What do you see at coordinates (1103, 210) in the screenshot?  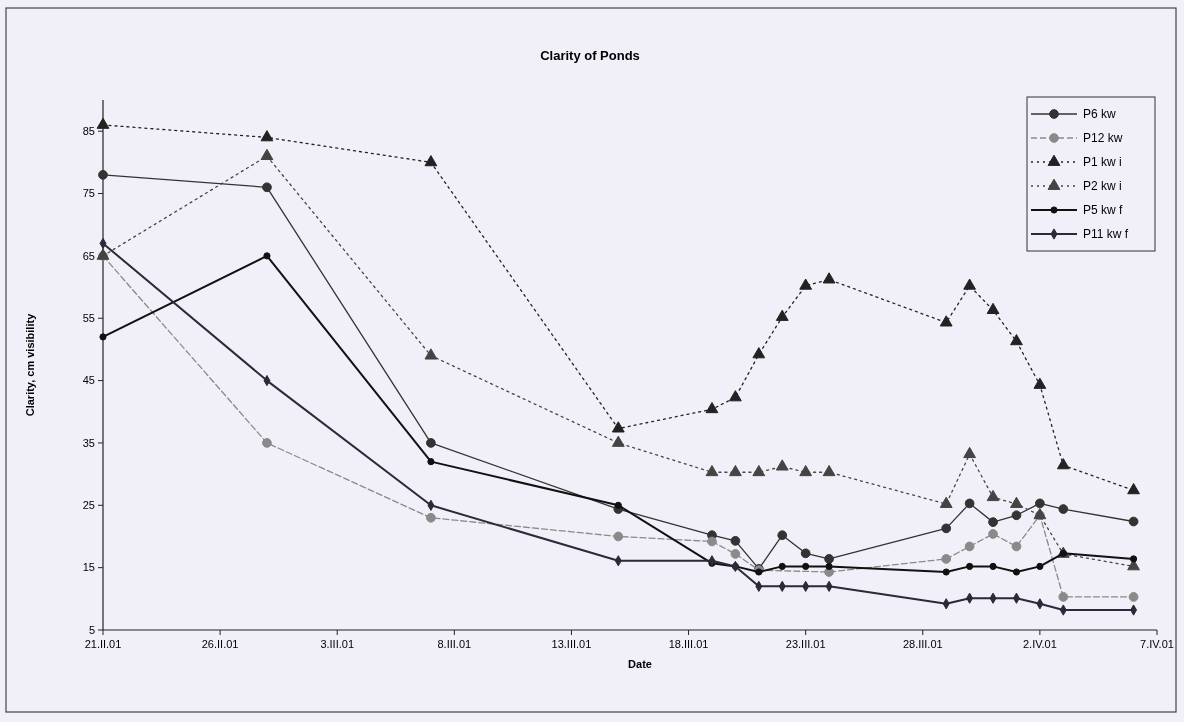 I see `legend-label: P5 kw f` at bounding box center [1103, 210].